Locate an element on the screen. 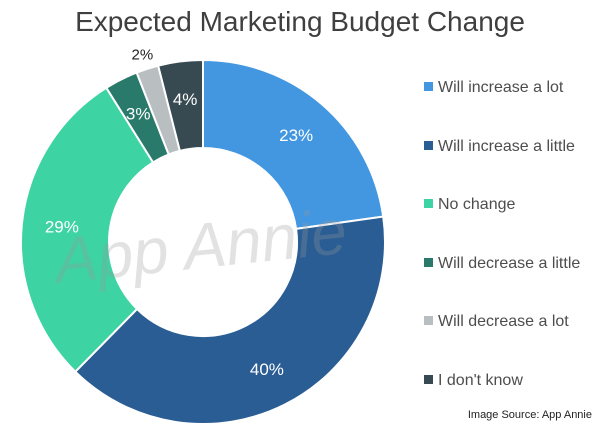  legend-label: No change is located at coordinates (477, 205).